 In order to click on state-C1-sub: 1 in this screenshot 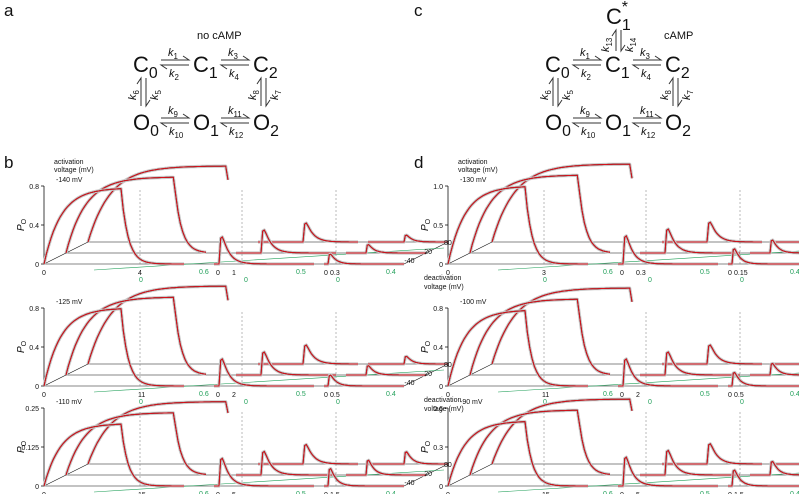, I will do `click(625, 73)`.